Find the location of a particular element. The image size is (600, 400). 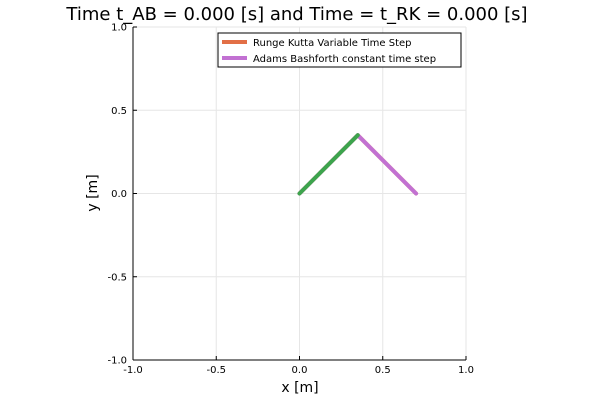

x-tick-label: -0.5 is located at coordinates (216, 370).